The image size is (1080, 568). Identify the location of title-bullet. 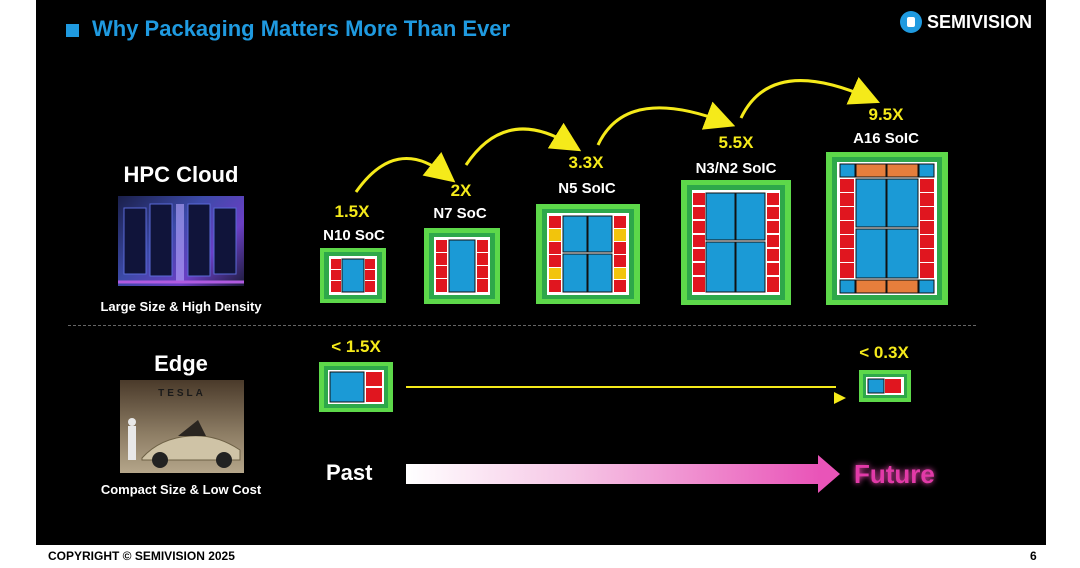
(72, 30).